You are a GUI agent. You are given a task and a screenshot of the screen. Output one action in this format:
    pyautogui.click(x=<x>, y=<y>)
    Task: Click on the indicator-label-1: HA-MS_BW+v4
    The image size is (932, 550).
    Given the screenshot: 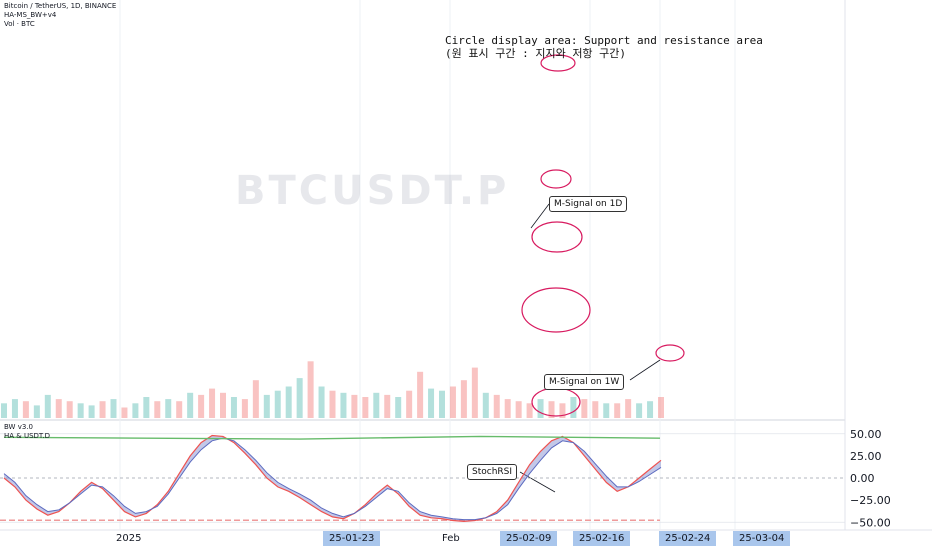 What is the action you would take?
    pyautogui.click(x=30, y=15)
    